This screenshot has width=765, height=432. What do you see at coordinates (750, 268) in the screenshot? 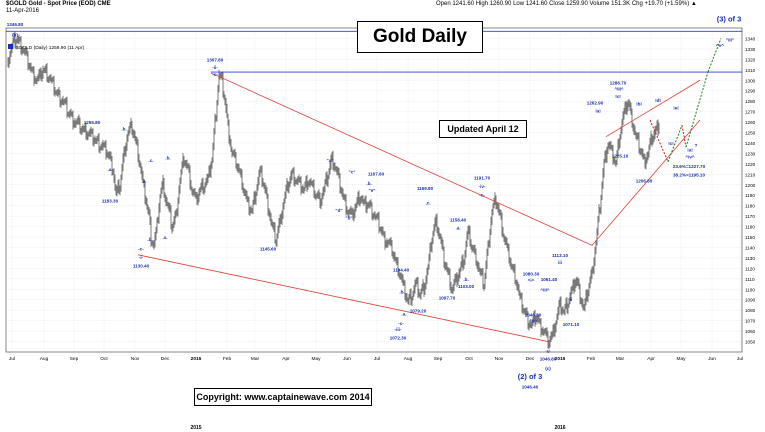
I see `y-tick-label: 1120` at bounding box center [750, 268].